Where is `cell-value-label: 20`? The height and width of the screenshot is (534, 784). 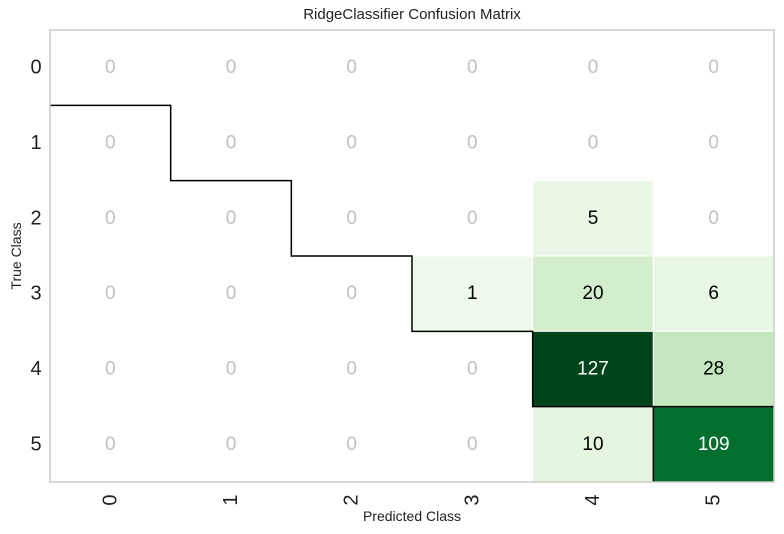 cell-value-label: 20 is located at coordinates (592, 293).